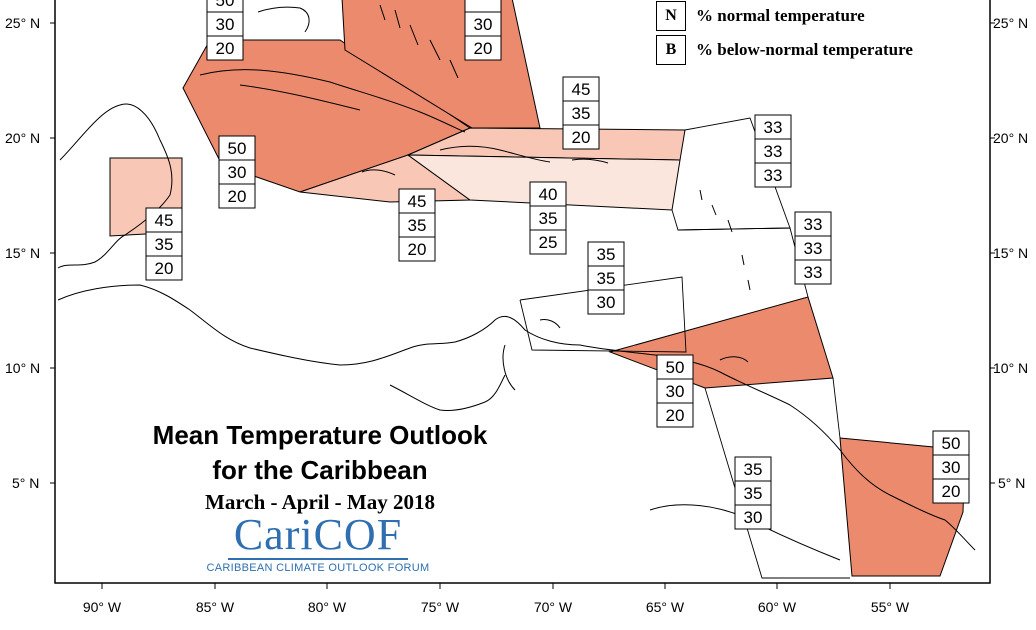  I want to click on prob-box-cuba-west: 50 30 20, so click(237, 172).